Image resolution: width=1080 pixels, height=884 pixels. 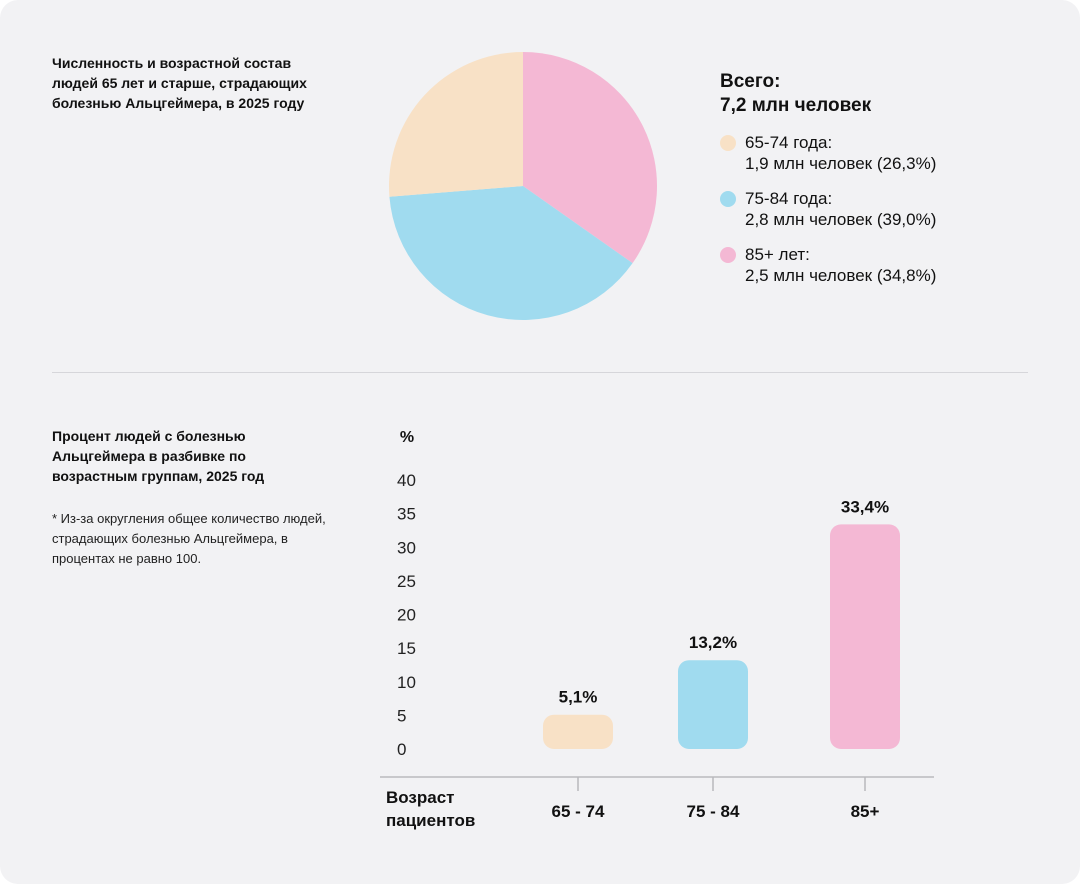 What do you see at coordinates (406, 682) in the screenshot?
I see `y-tick-label: 10` at bounding box center [406, 682].